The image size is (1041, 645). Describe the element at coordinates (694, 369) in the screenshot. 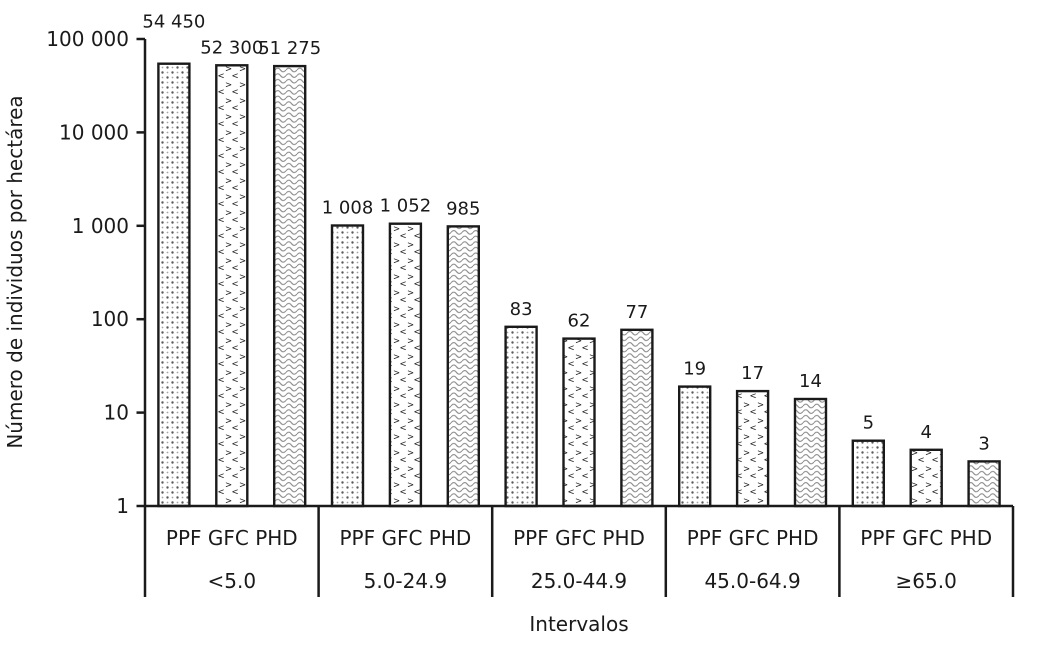

I see `bar-value-label: 19` at that location.